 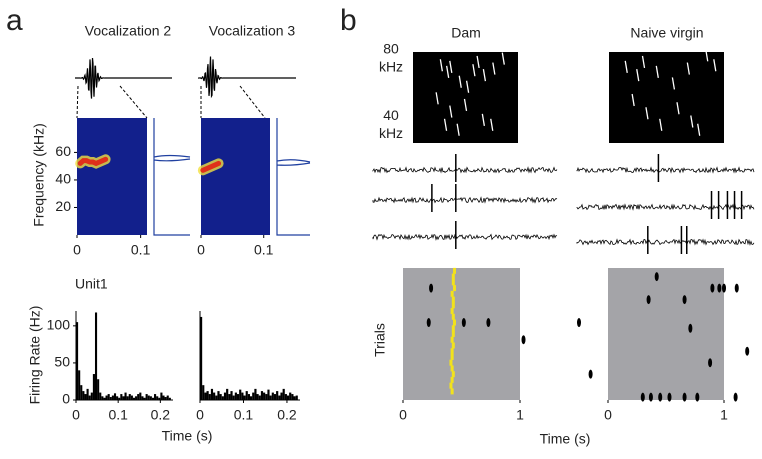 I want to click on chart-title: Unit1, so click(x=91, y=284).